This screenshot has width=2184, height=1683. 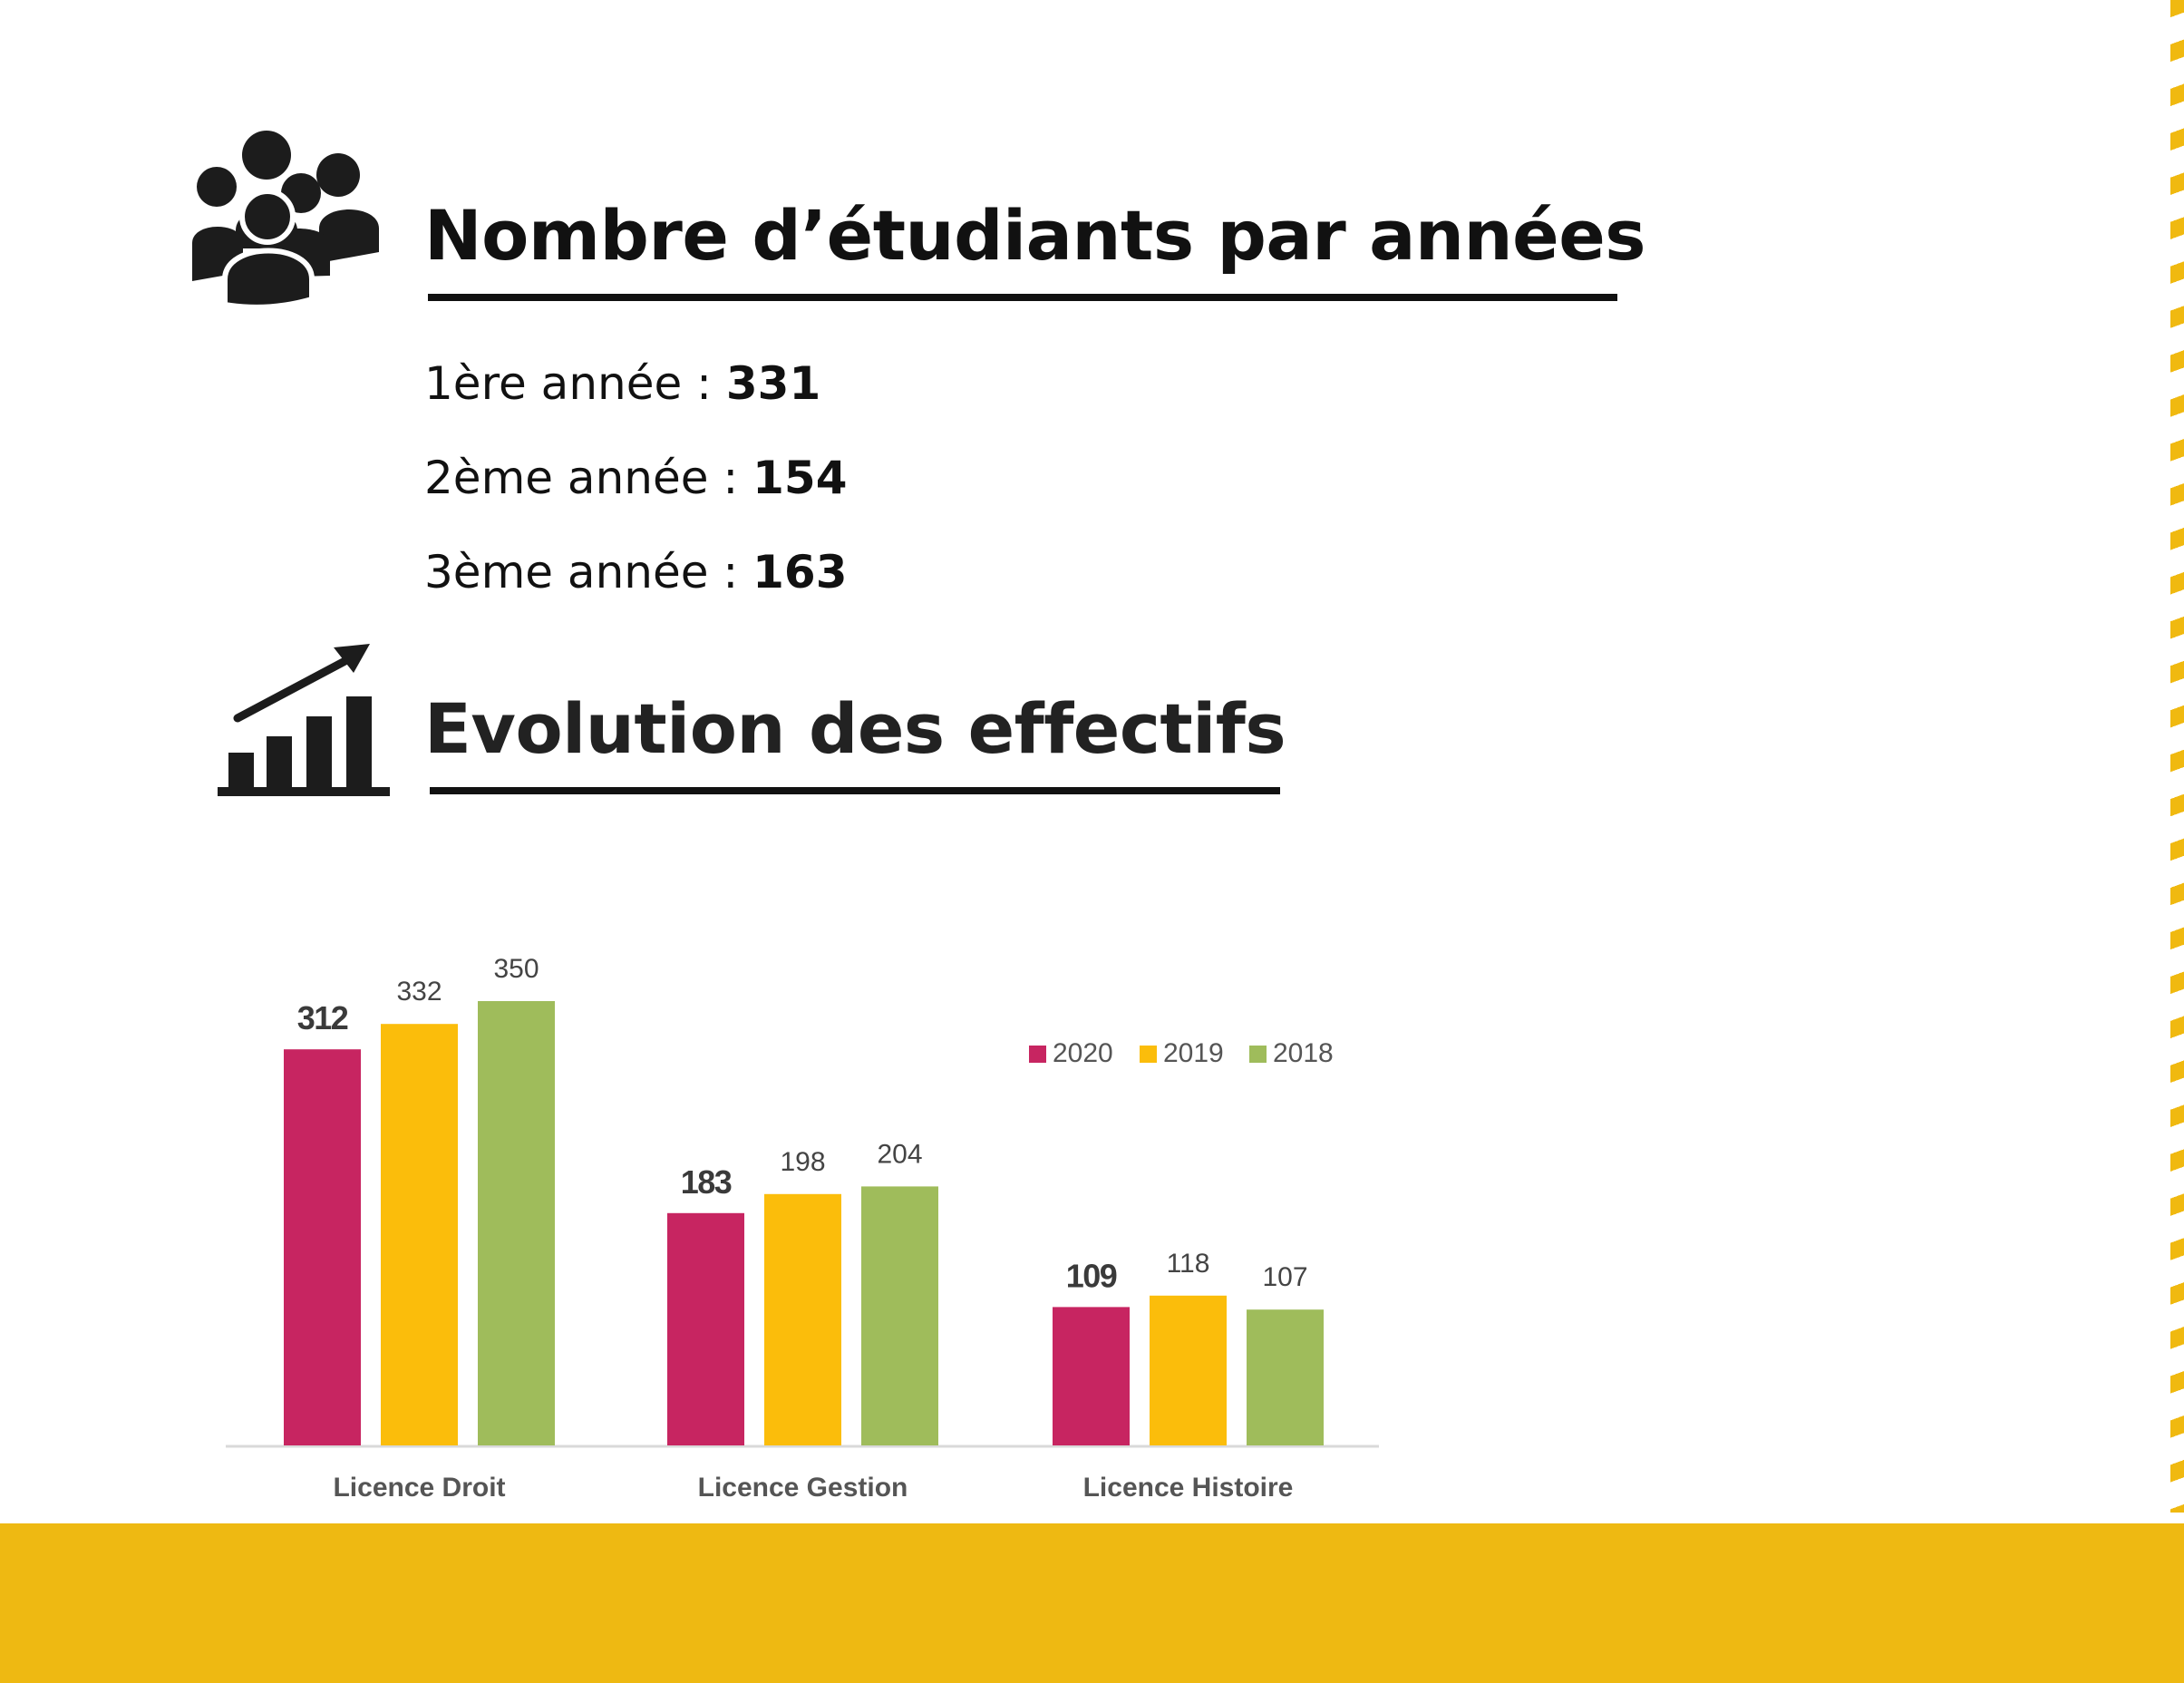 What do you see at coordinates (800, 478) in the screenshot?
I see `stat-value: 154` at bounding box center [800, 478].